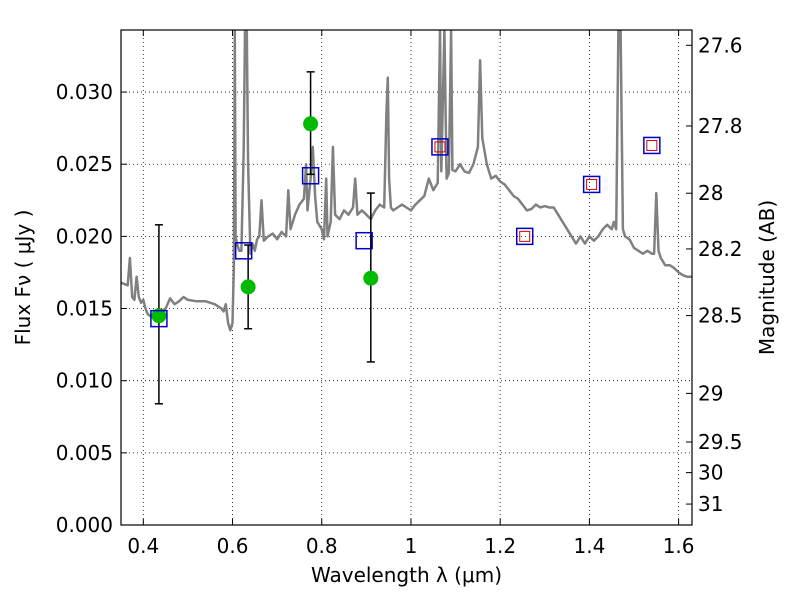  Describe the element at coordinates (679, 546) in the screenshot. I see `x-tick-label: 1.6` at that location.